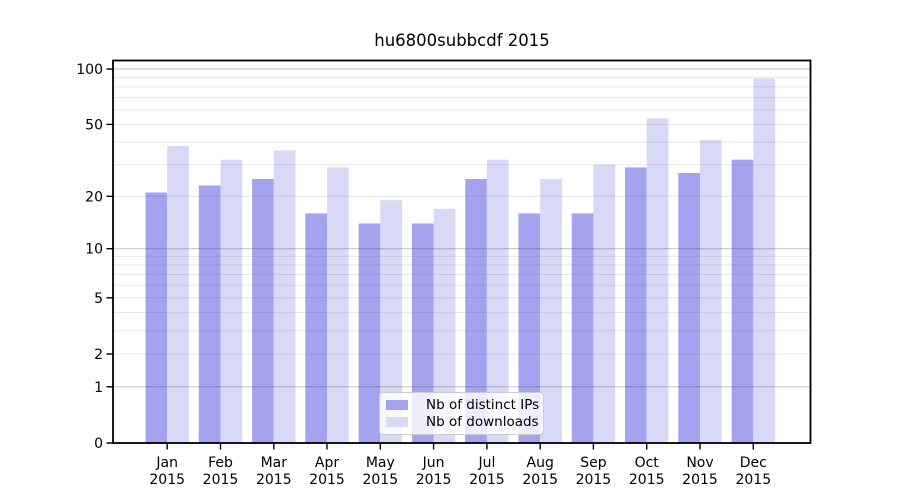 This screenshot has height=500, width=900. Describe the element at coordinates (444, 325) in the screenshot. I see `bar-downloads-jun` at that location.